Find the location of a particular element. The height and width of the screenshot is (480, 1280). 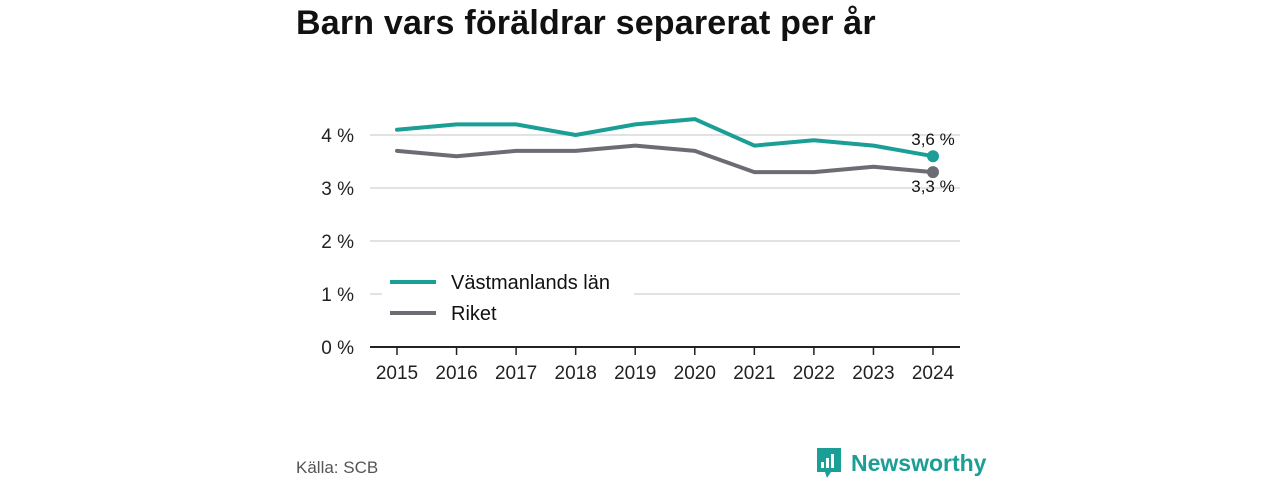

x-tick-label: 2021 is located at coordinates (754, 373).